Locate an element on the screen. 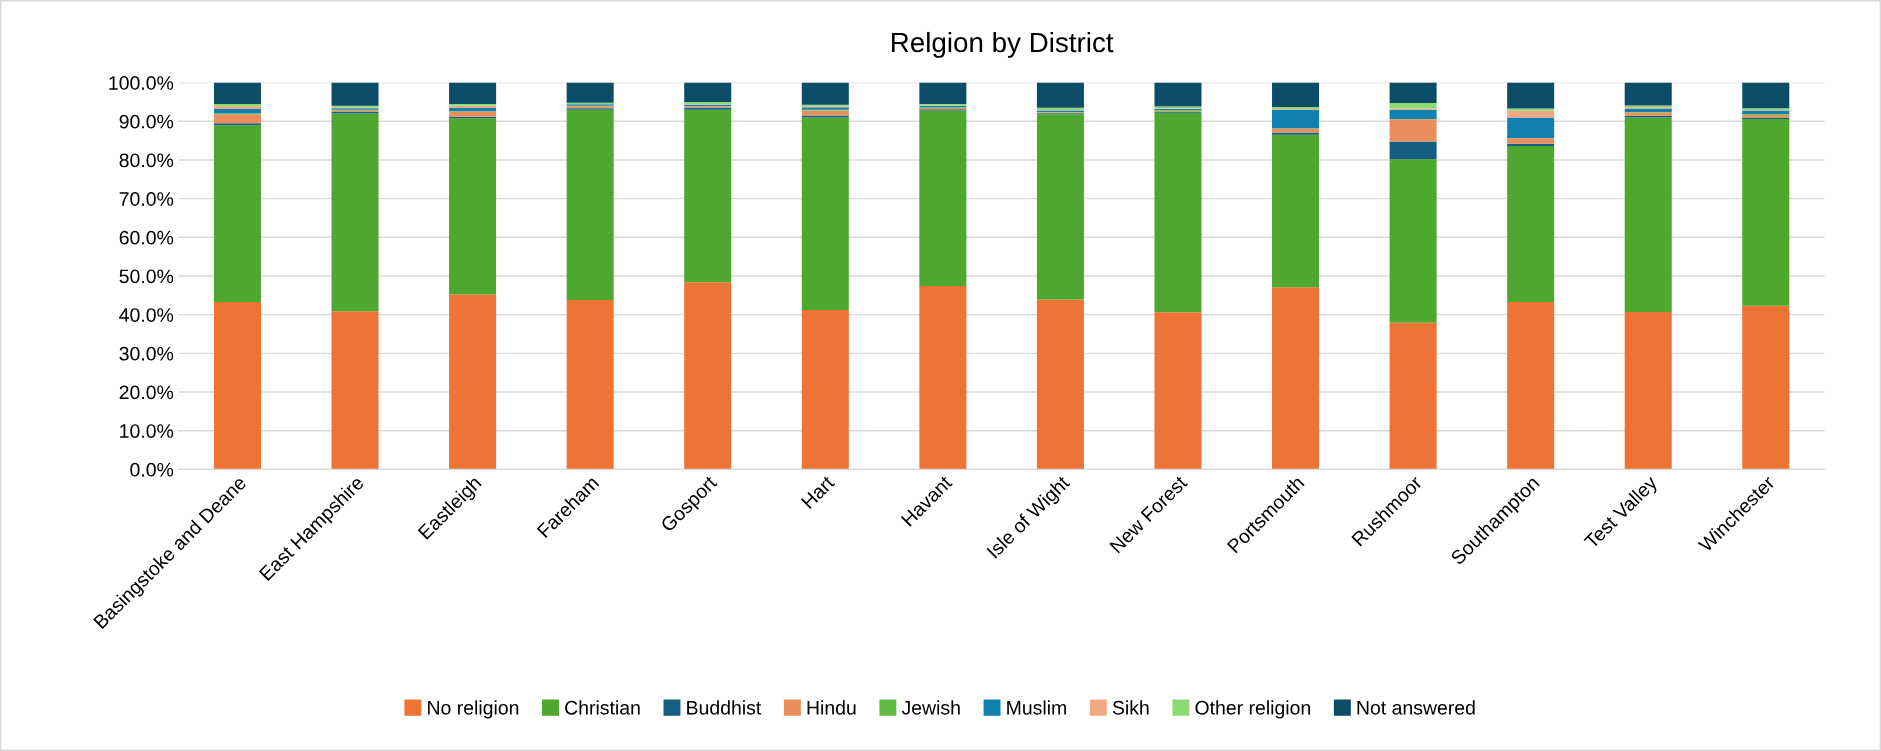  legend-label: Buddhist is located at coordinates (724, 707).